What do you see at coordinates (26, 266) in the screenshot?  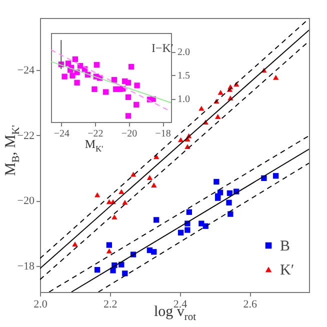 I see `y-tick-label: −18` at bounding box center [26, 266].